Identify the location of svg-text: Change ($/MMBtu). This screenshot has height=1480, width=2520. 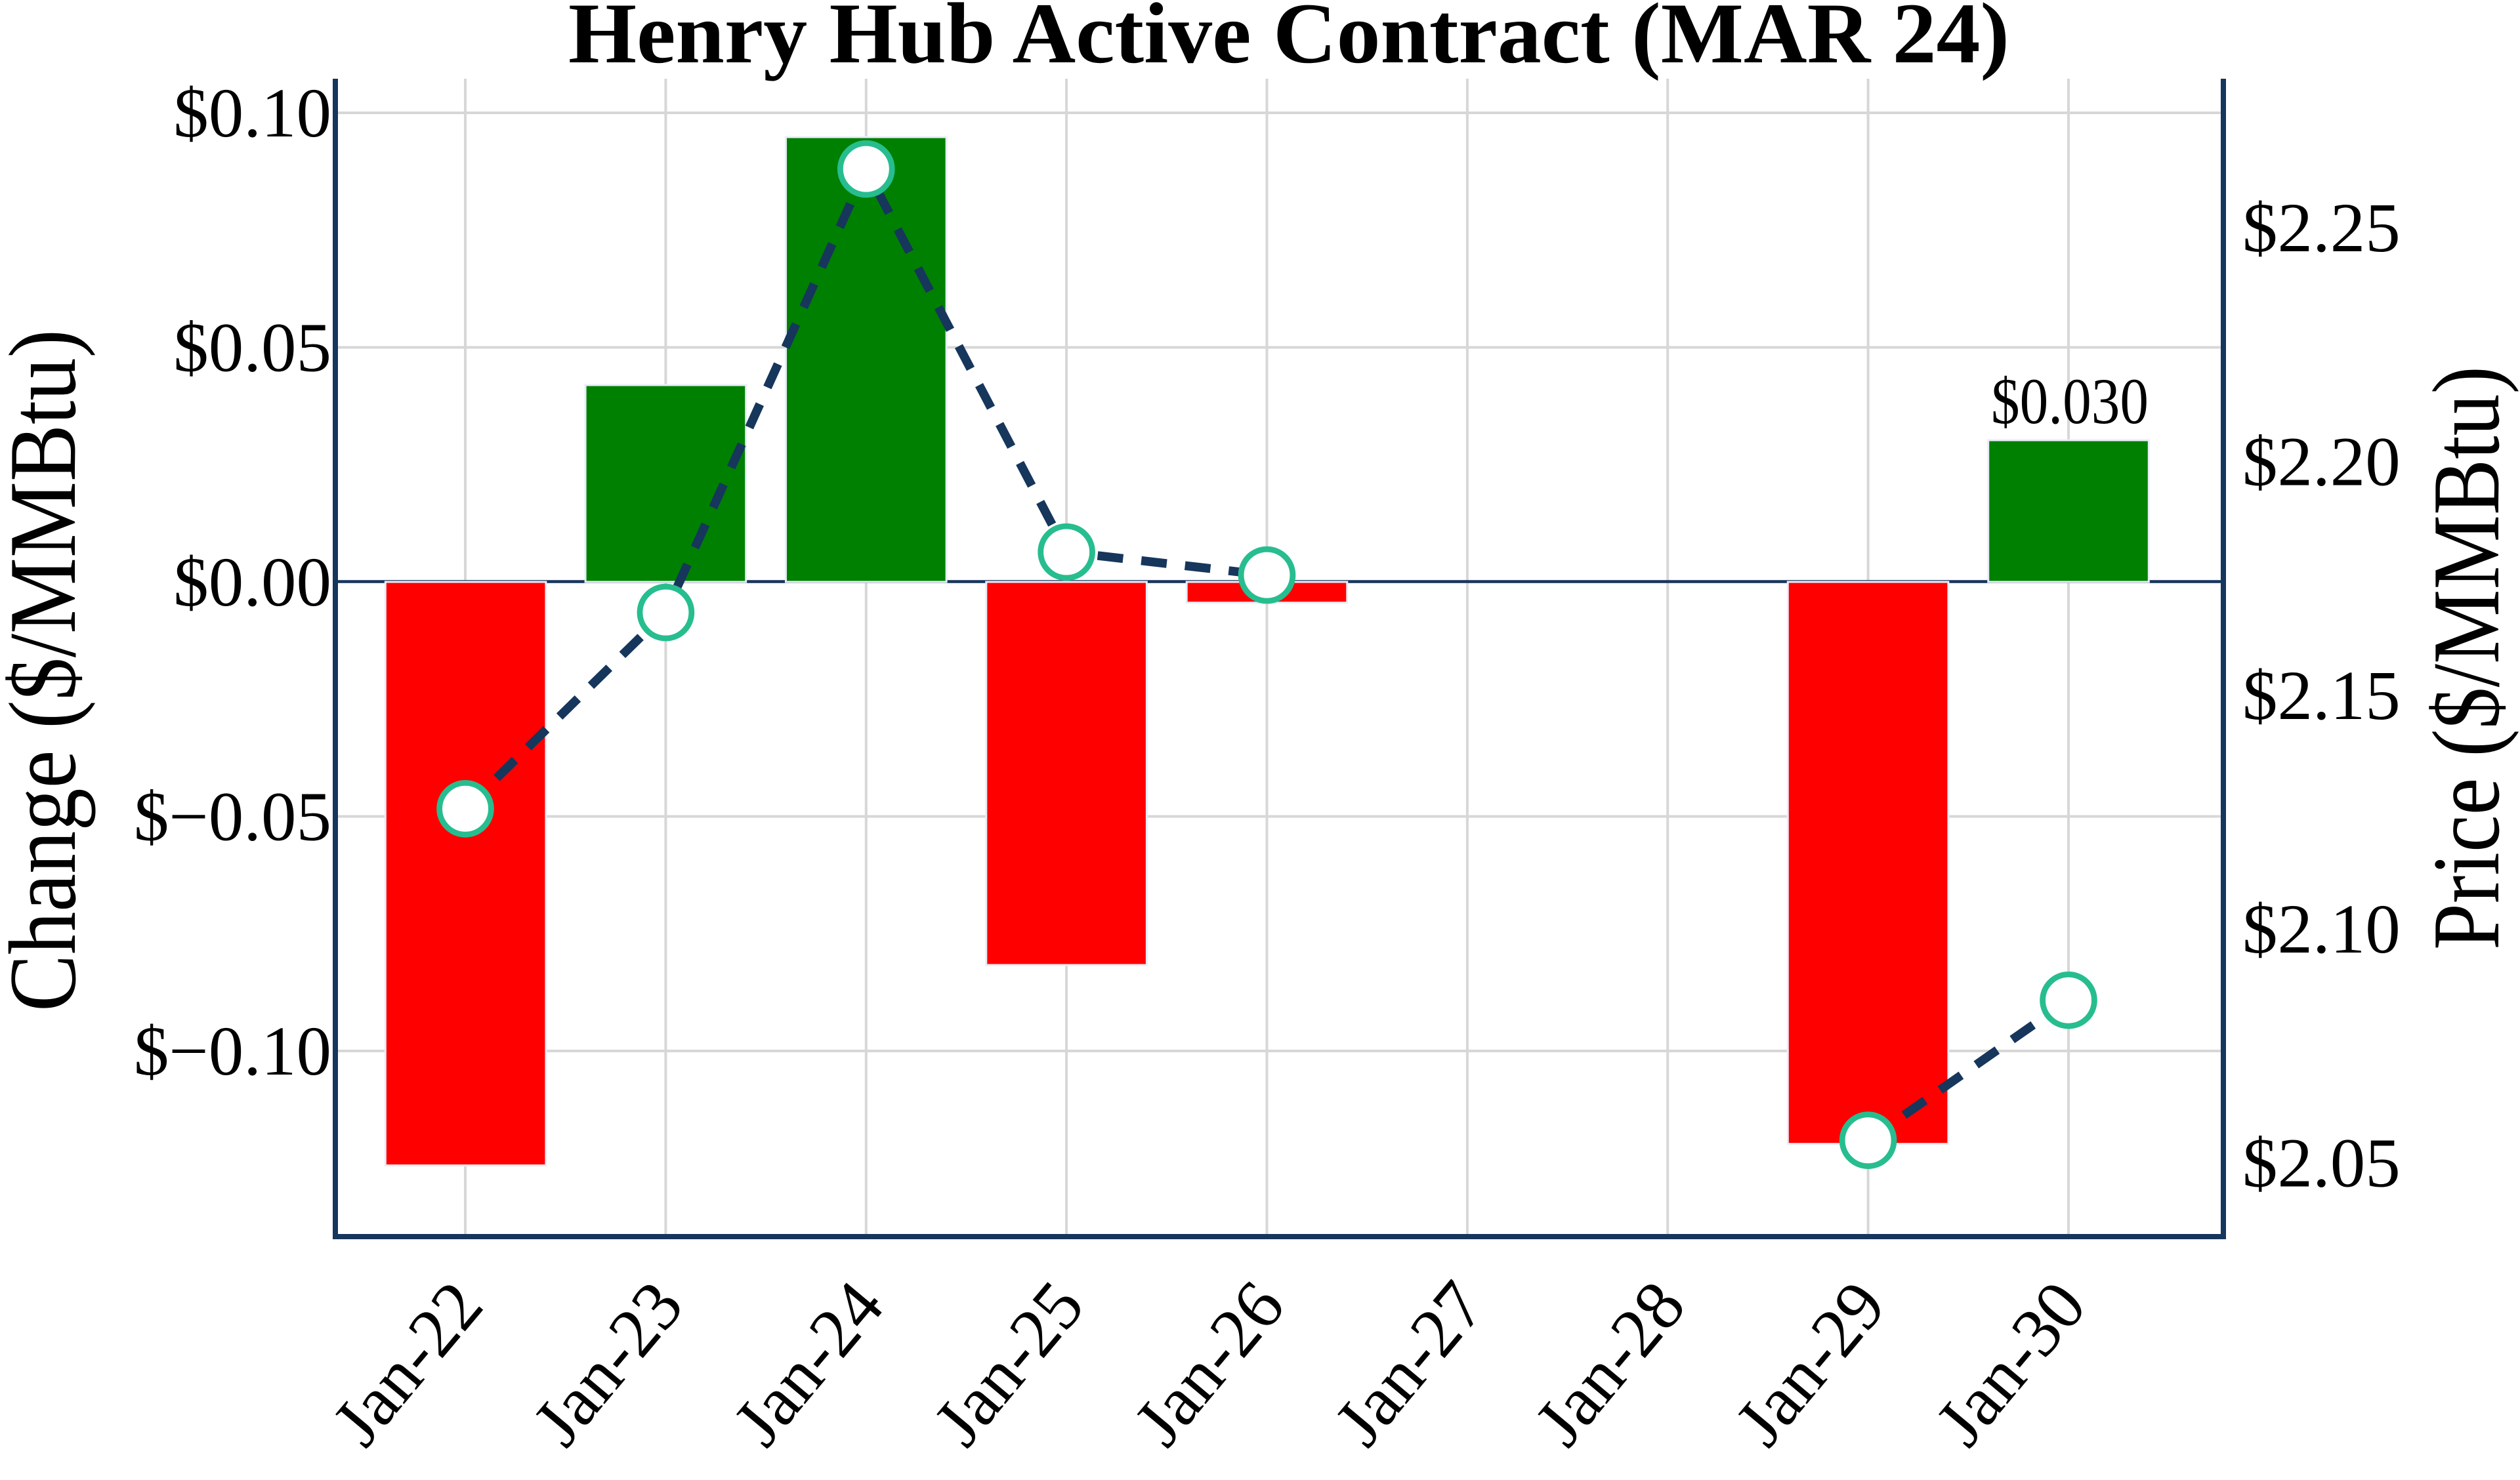
(48, 670).